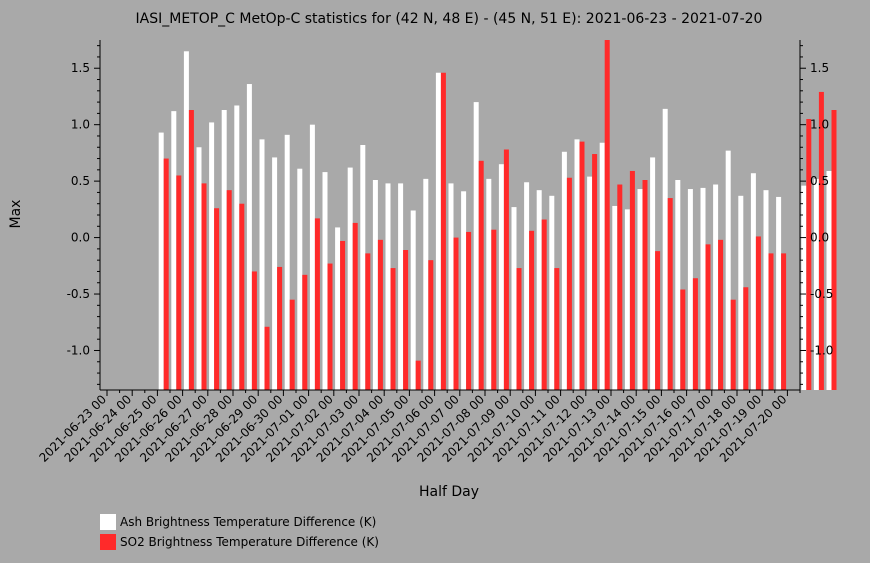 The image size is (870, 563). I want to click on y-tick-label-right: 0.5, so click(819, 181).